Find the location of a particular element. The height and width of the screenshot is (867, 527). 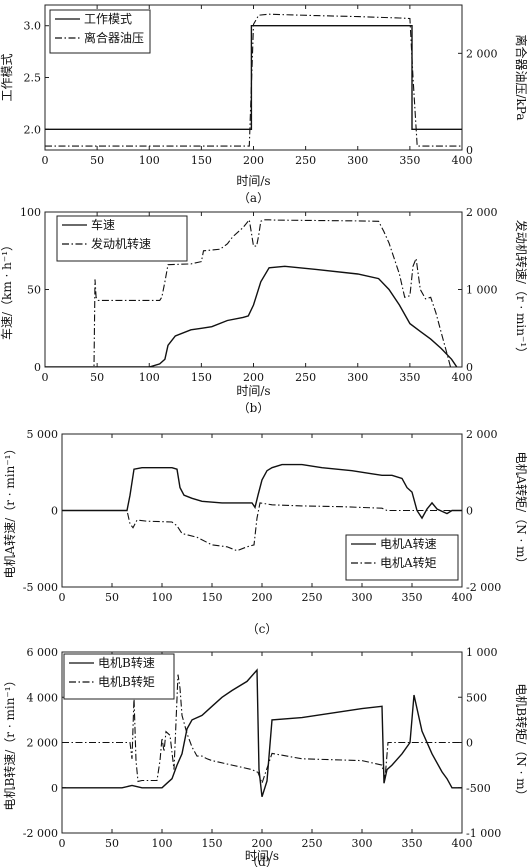

y-left-tick-label: -2 000 is located at coordinates (40, 833).